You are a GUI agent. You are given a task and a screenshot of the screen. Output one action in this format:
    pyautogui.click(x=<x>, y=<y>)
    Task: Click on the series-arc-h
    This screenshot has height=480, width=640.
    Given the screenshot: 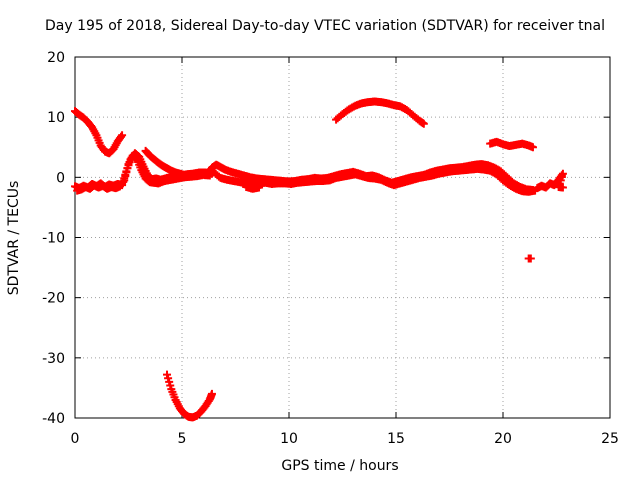 What is the action you would take?
    pyautogui.click(x=380, y=112)
    